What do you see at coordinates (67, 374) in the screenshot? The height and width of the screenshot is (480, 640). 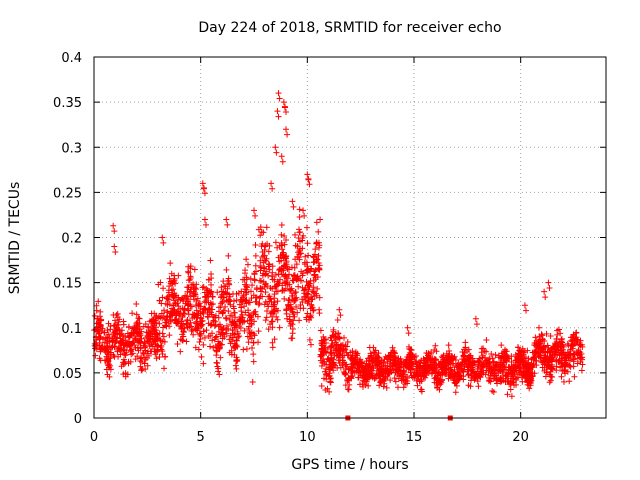 I see `y-tick-label: 0.05` at bounding box center [67, 374].